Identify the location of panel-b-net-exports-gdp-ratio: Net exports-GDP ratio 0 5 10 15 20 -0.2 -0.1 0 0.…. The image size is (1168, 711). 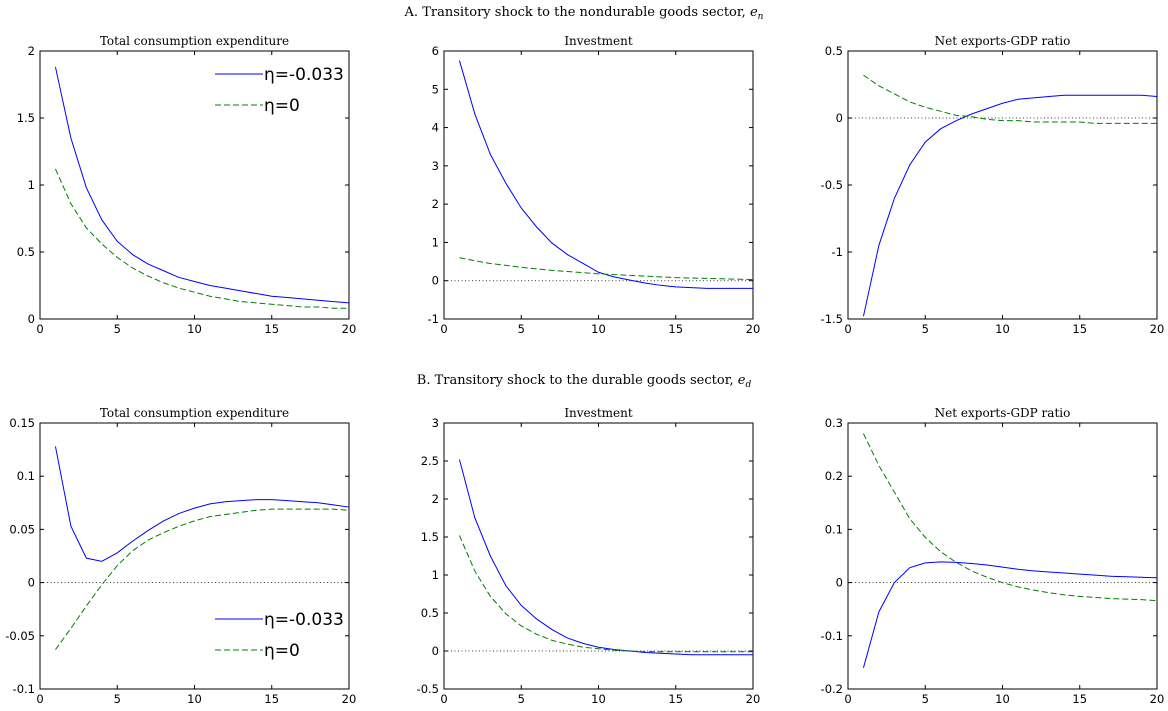
(993, 556).